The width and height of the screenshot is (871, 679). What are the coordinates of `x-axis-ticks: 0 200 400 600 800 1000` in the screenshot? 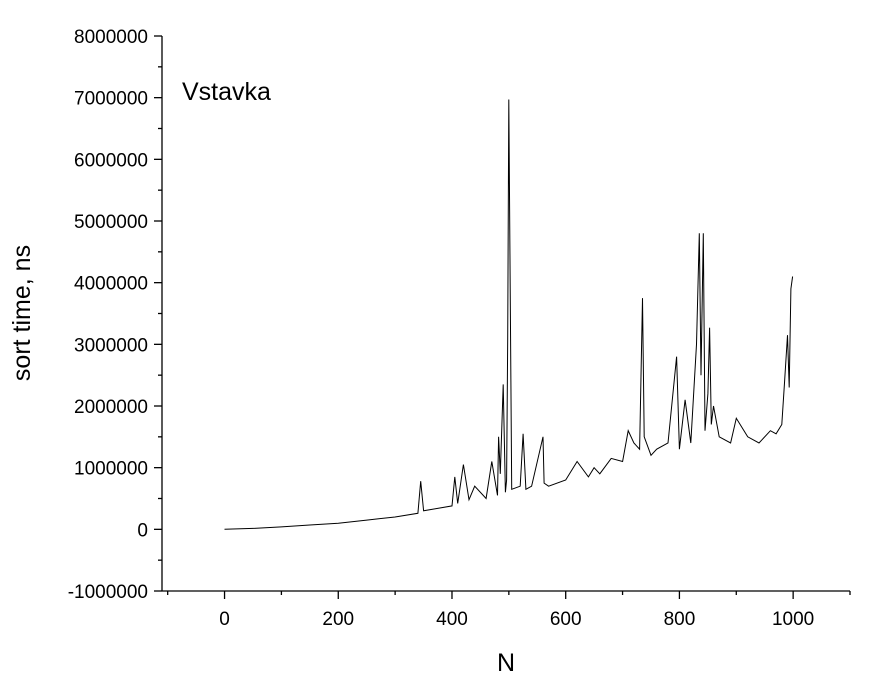 It's located at (509, 610).